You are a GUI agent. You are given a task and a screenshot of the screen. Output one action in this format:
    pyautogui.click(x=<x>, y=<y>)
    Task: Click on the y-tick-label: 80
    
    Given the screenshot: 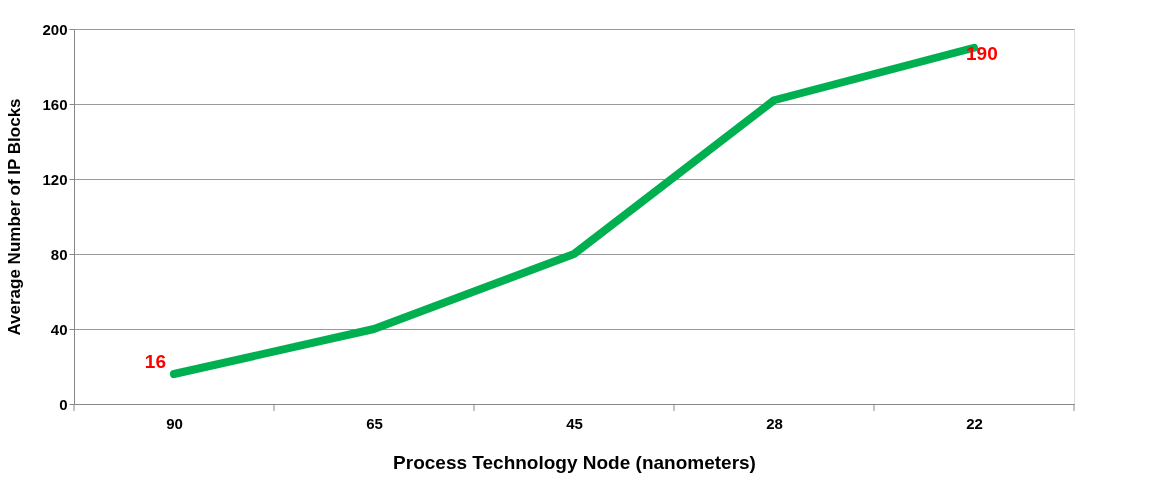 What is the action you would take?
    pyautogui.click(x=59, y=254)
    